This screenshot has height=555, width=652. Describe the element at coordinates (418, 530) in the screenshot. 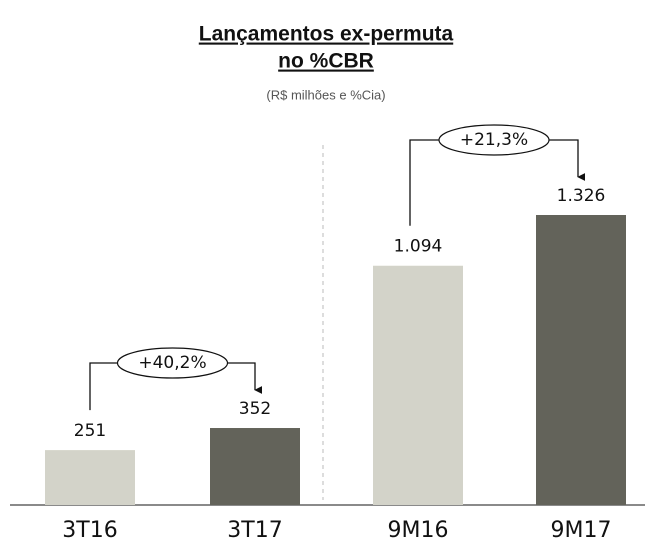

I see `x-tick-label: 9M16` at that location.